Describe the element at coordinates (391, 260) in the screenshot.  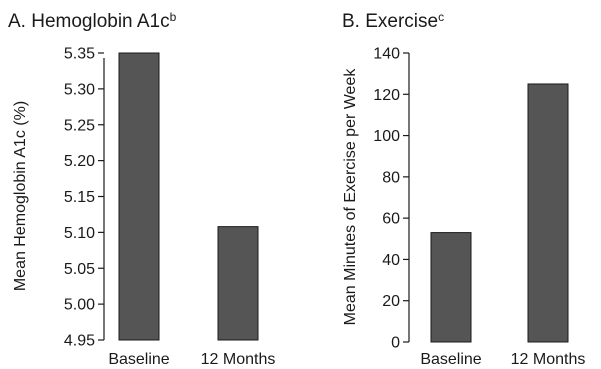
I see `panel-b-y-tick-label: 40` at that location.